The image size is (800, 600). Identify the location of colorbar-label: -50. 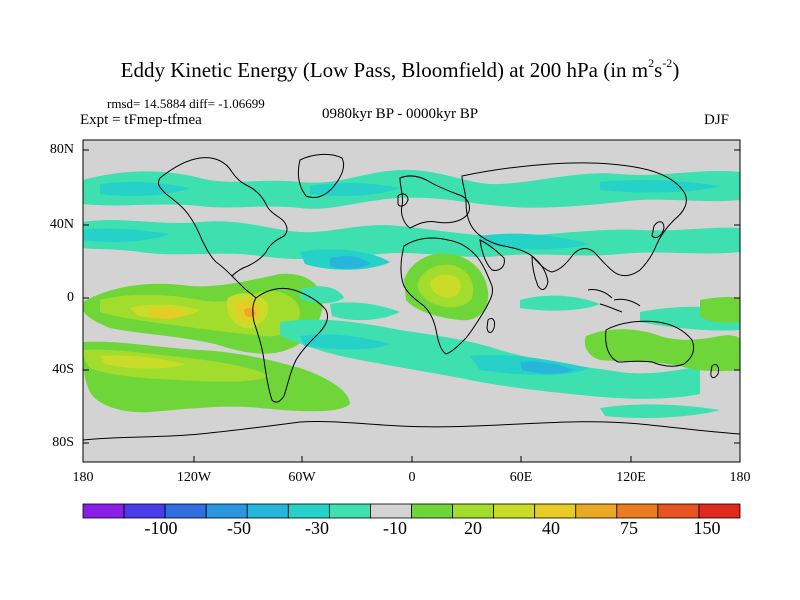
(239, 528).